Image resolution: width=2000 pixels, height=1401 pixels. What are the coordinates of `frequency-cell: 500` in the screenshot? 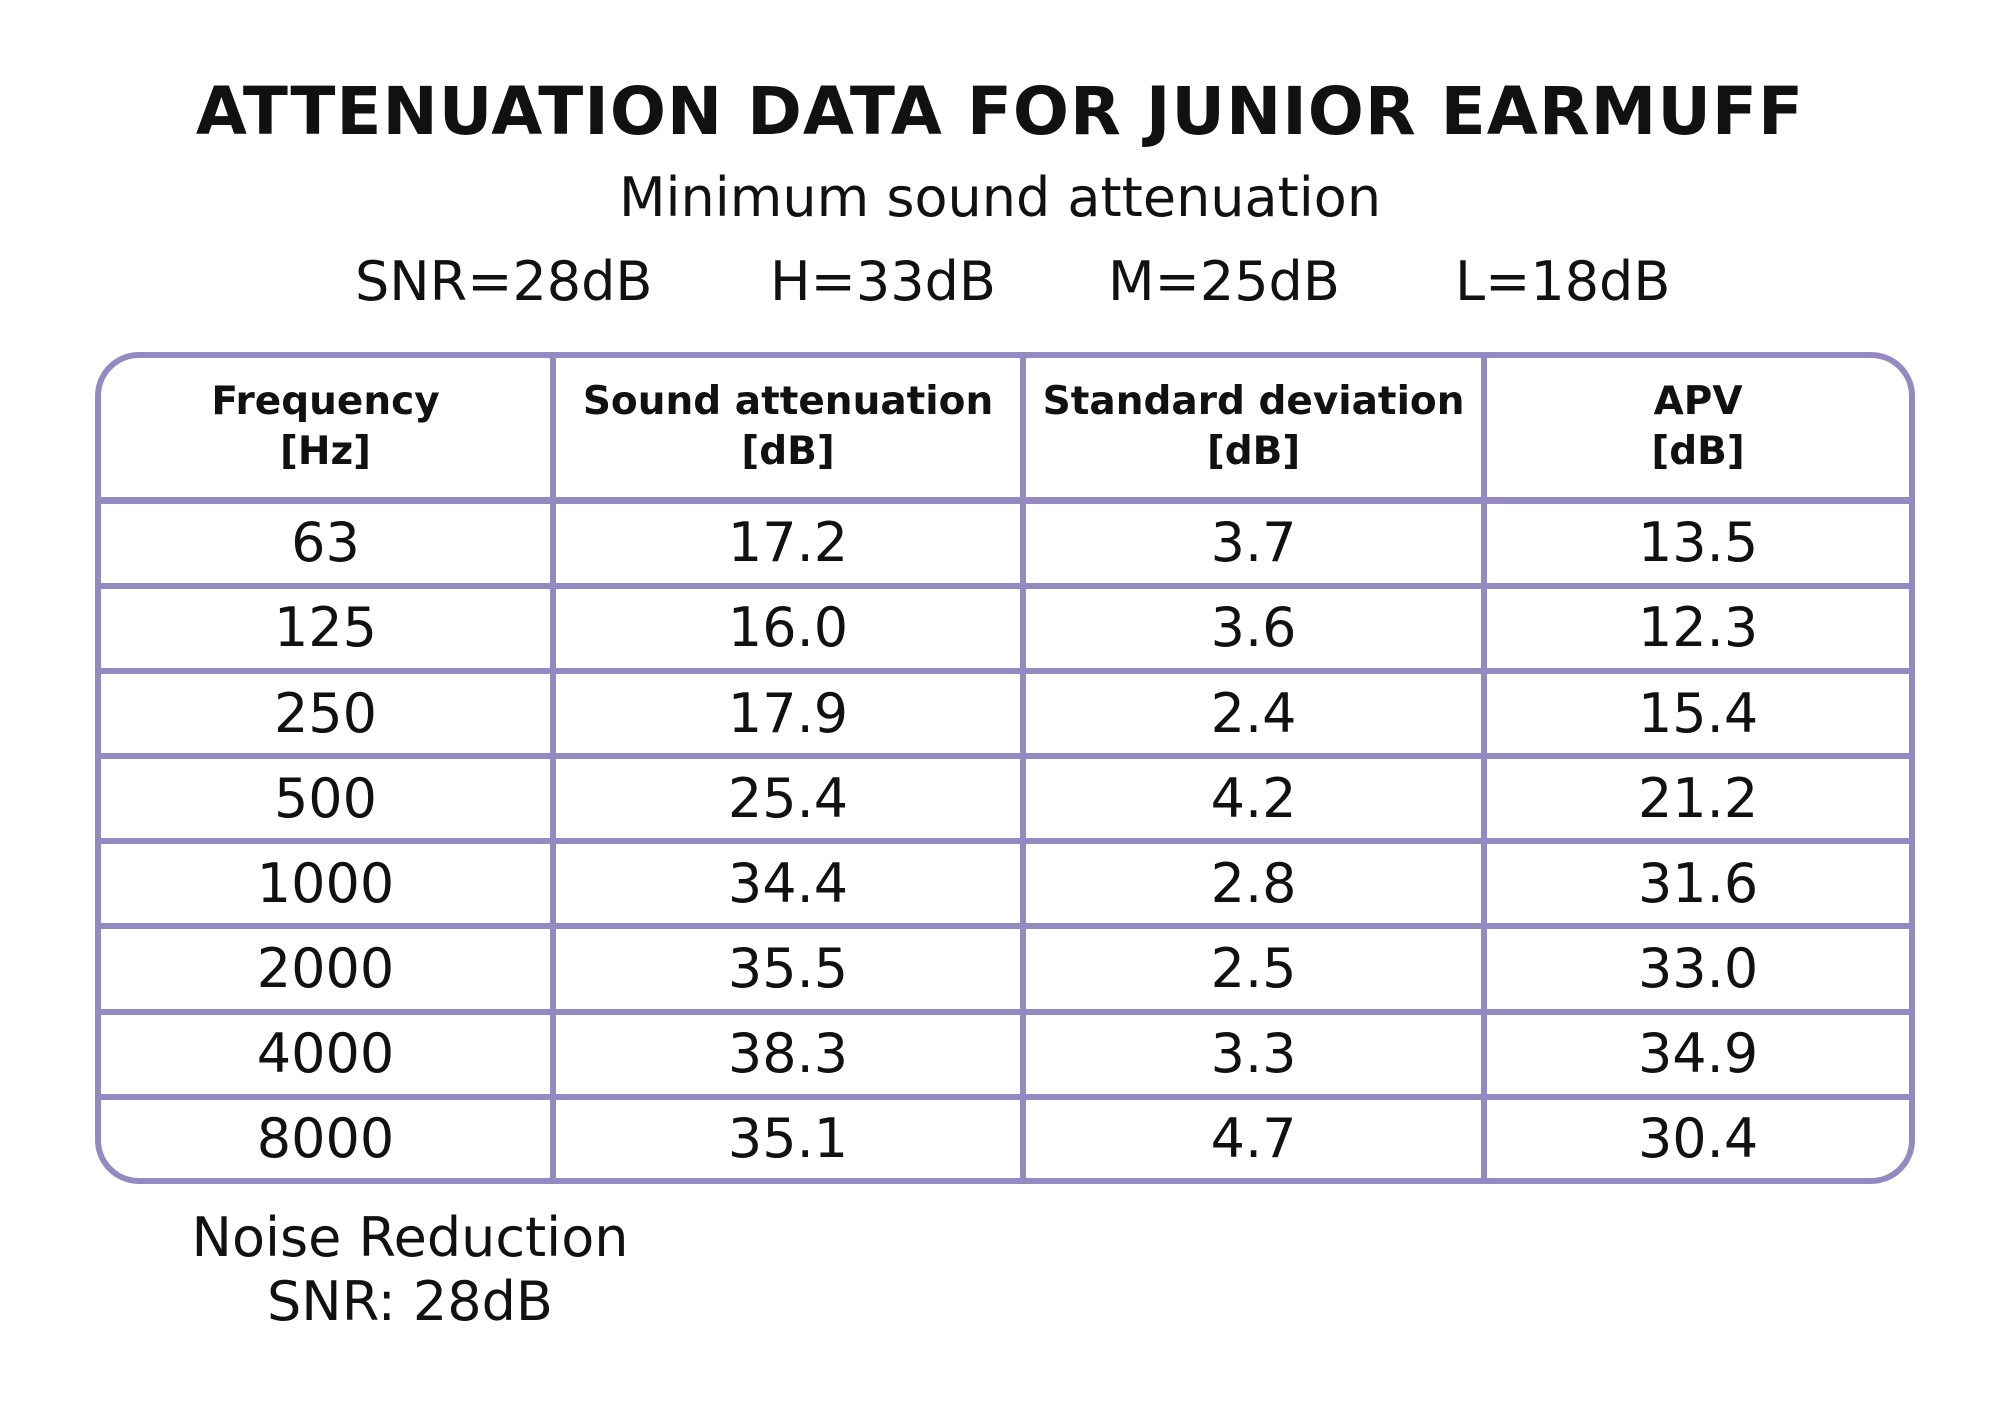 It's located at (328, 800).